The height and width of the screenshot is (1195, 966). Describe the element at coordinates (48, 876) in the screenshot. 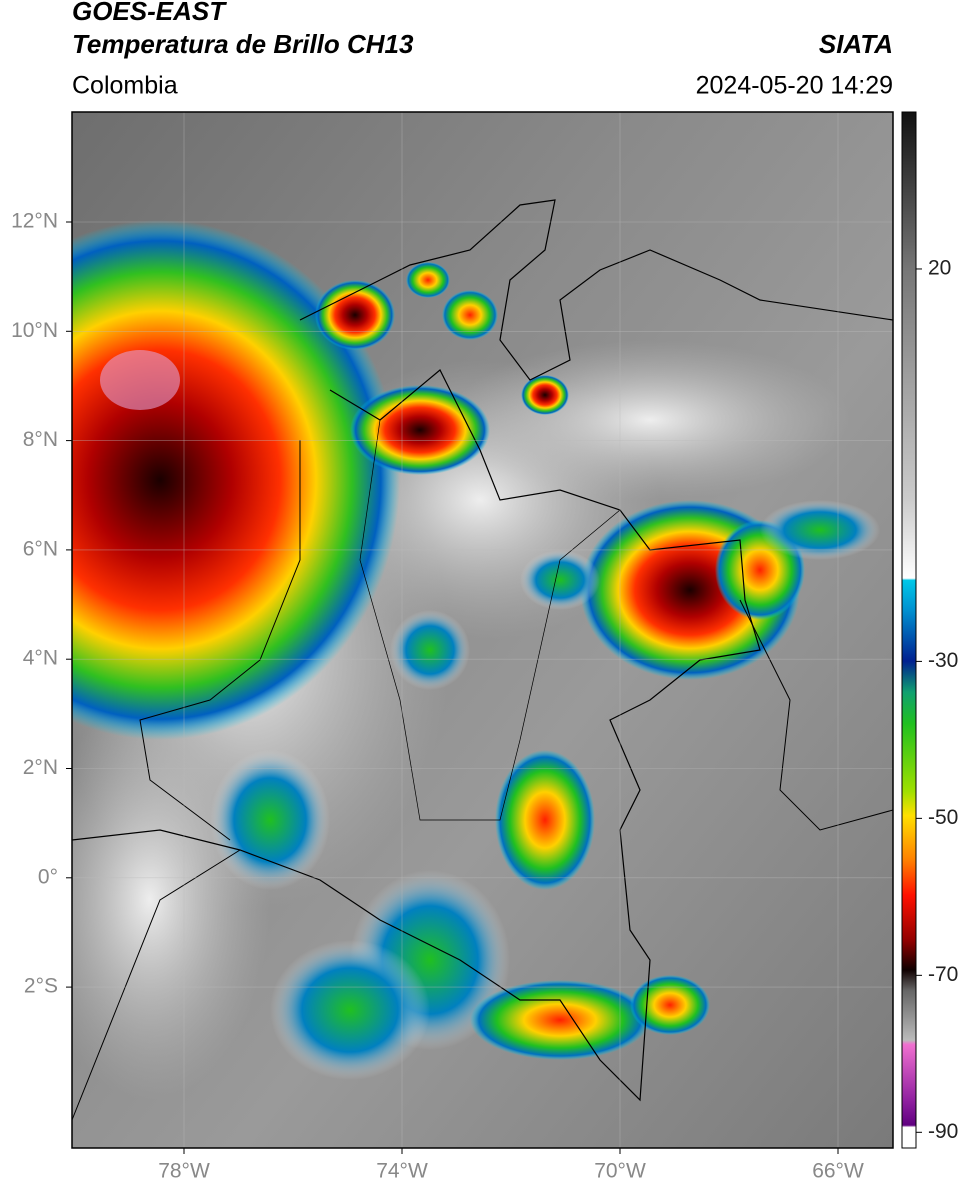

I see `lat-label: 0°` at that location.